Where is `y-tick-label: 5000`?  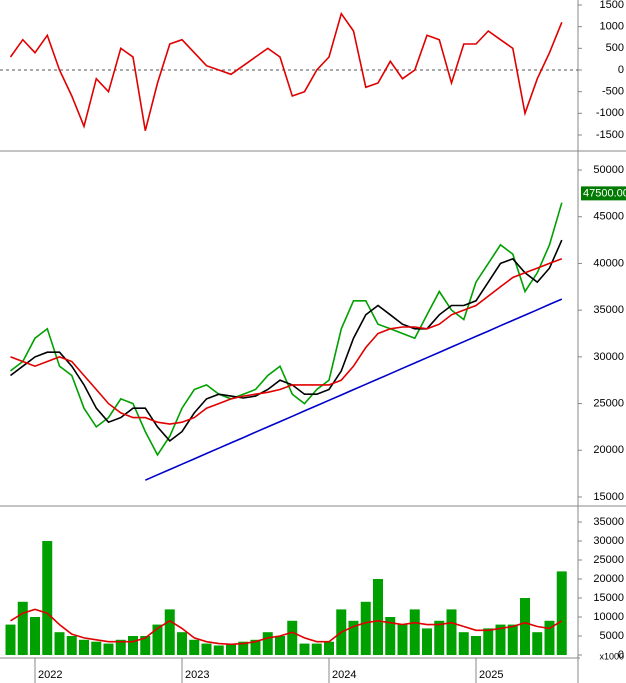 y-tick-label: 5000 is located at coordinates (612, 636).